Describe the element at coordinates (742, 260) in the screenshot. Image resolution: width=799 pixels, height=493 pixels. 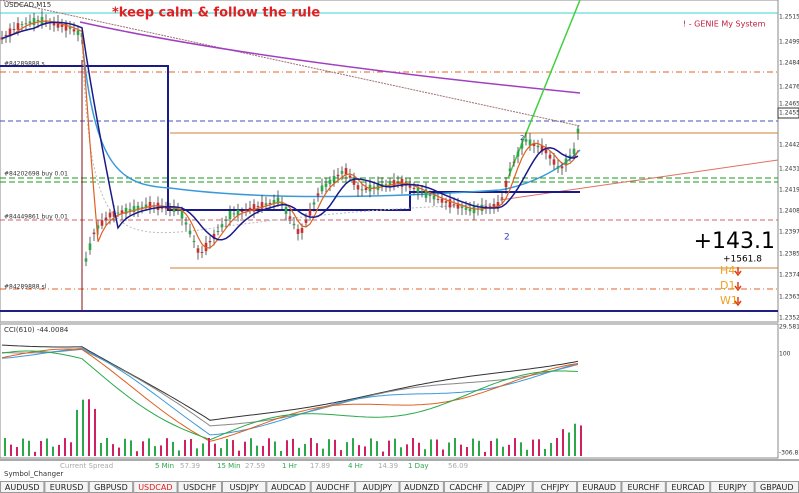
I see `total: +1561.8` at that location.